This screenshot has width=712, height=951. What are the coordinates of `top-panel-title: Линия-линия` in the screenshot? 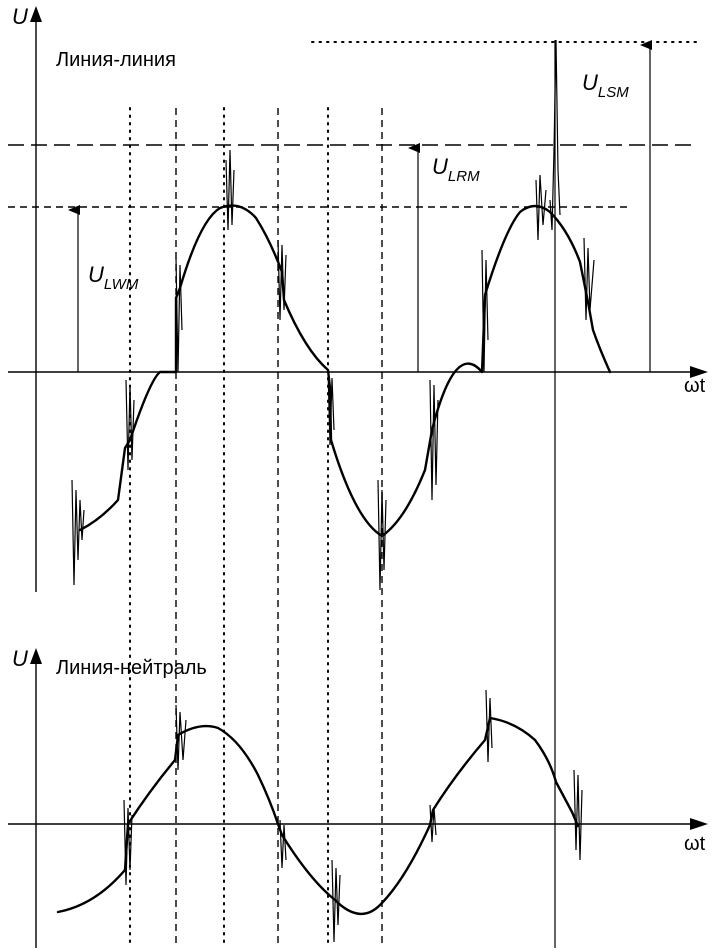 It's located at (116, 60).